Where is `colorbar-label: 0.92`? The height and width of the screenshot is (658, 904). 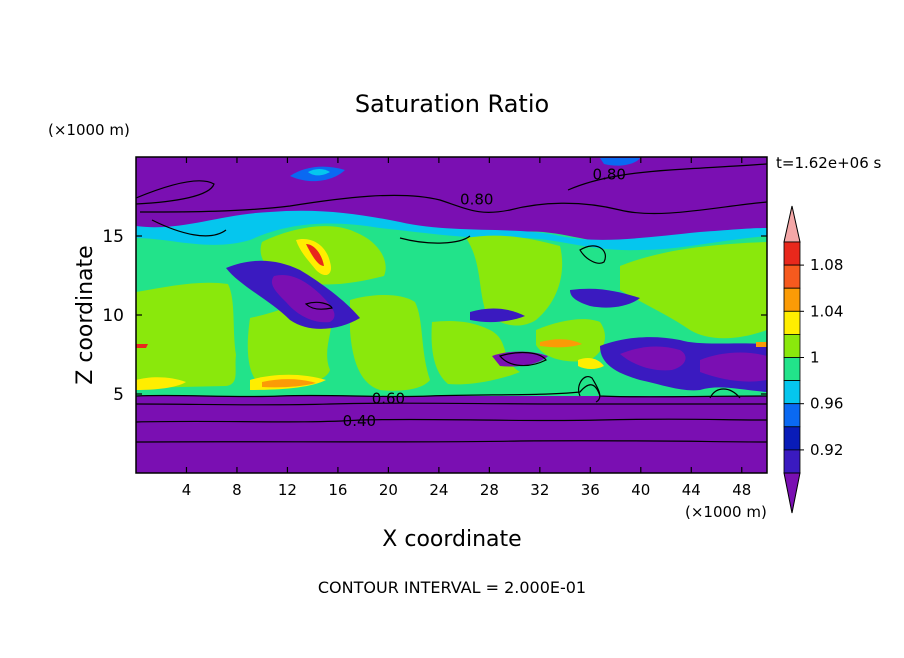 colorbar-label: 0.92 is located at coordinates (826, 450).